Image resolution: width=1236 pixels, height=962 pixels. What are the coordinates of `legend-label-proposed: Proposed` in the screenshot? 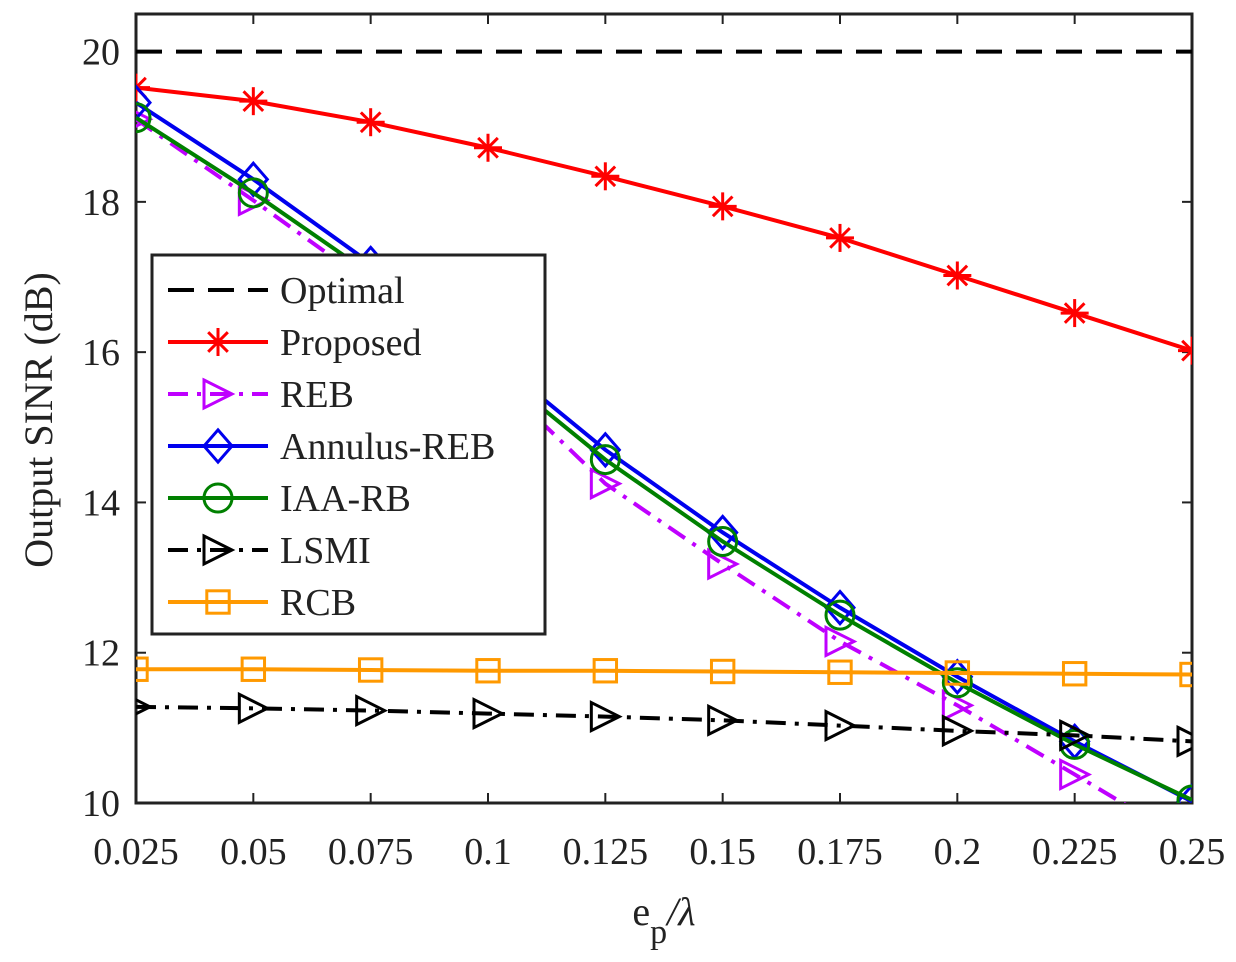 It's located at (350, 343).